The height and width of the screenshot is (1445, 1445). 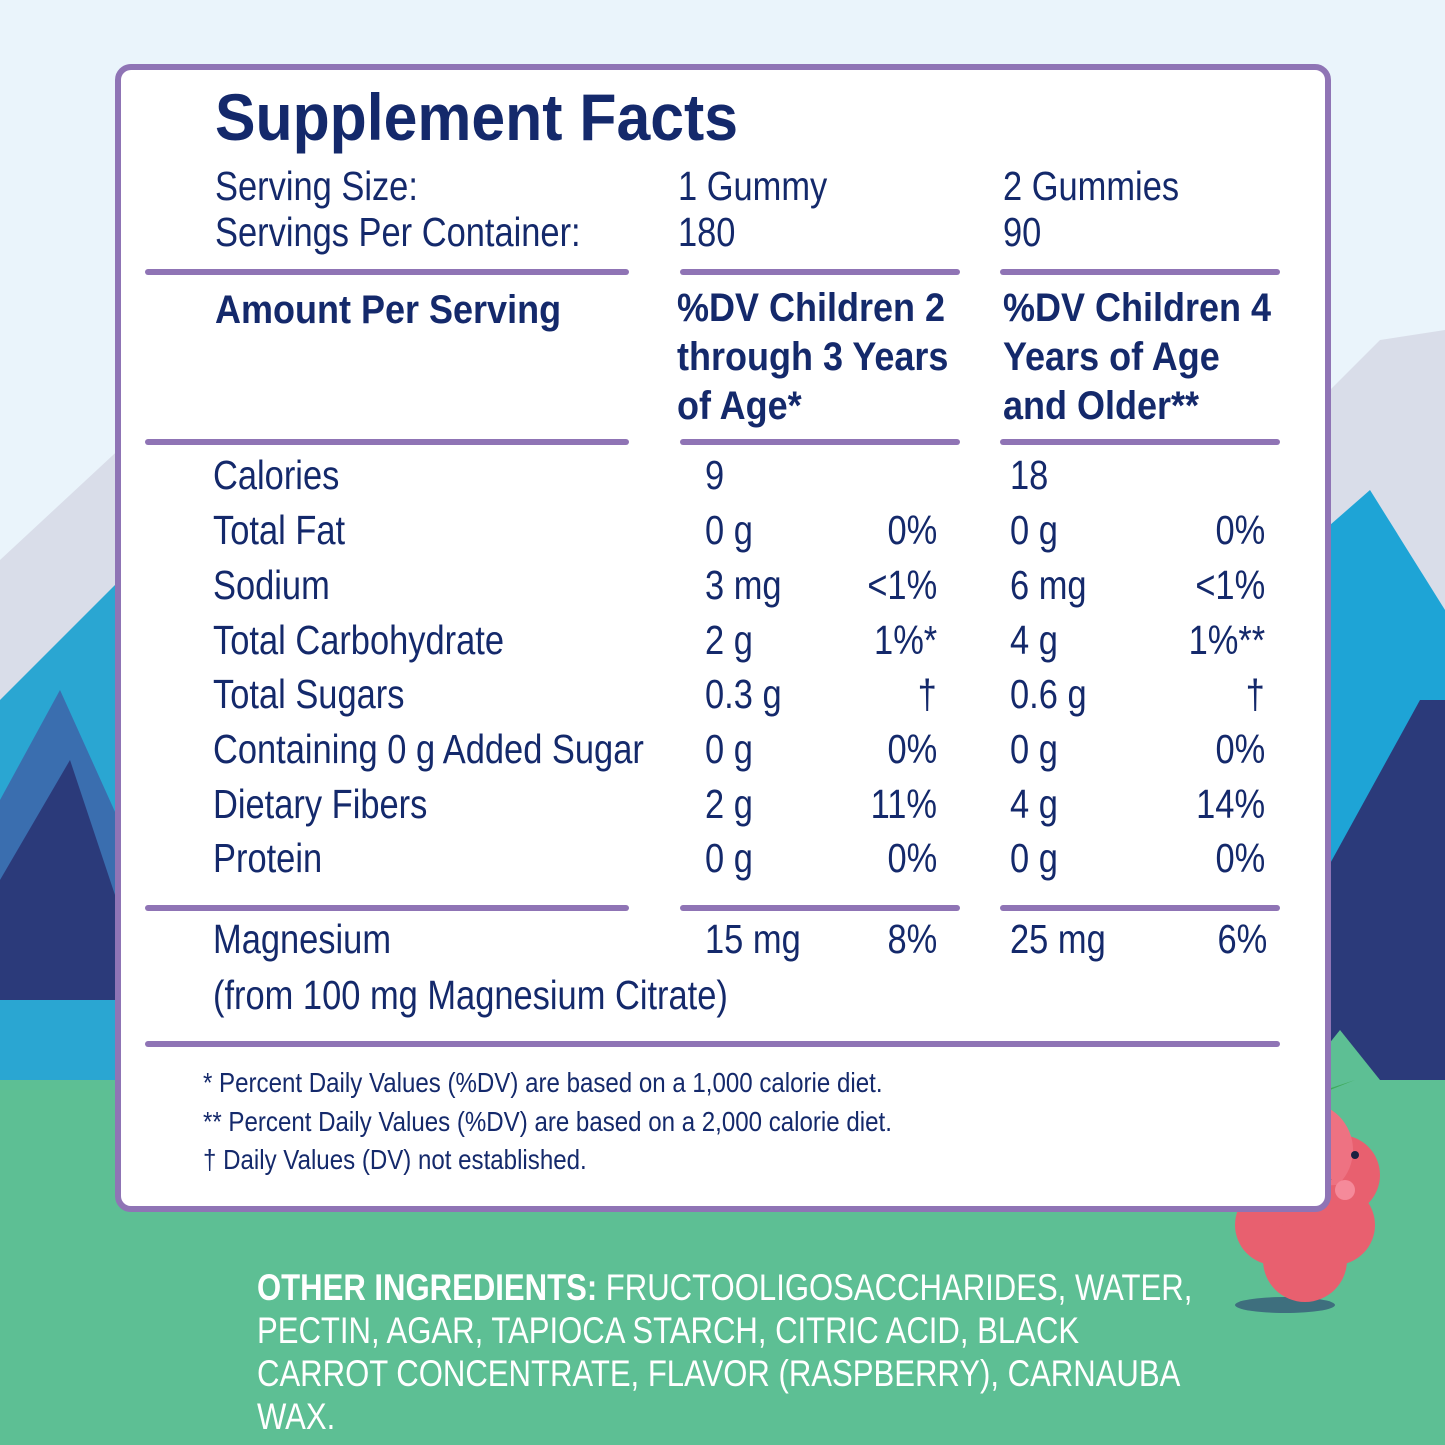 I want to click on daily-value: 8%, so click(x=912, y=939).